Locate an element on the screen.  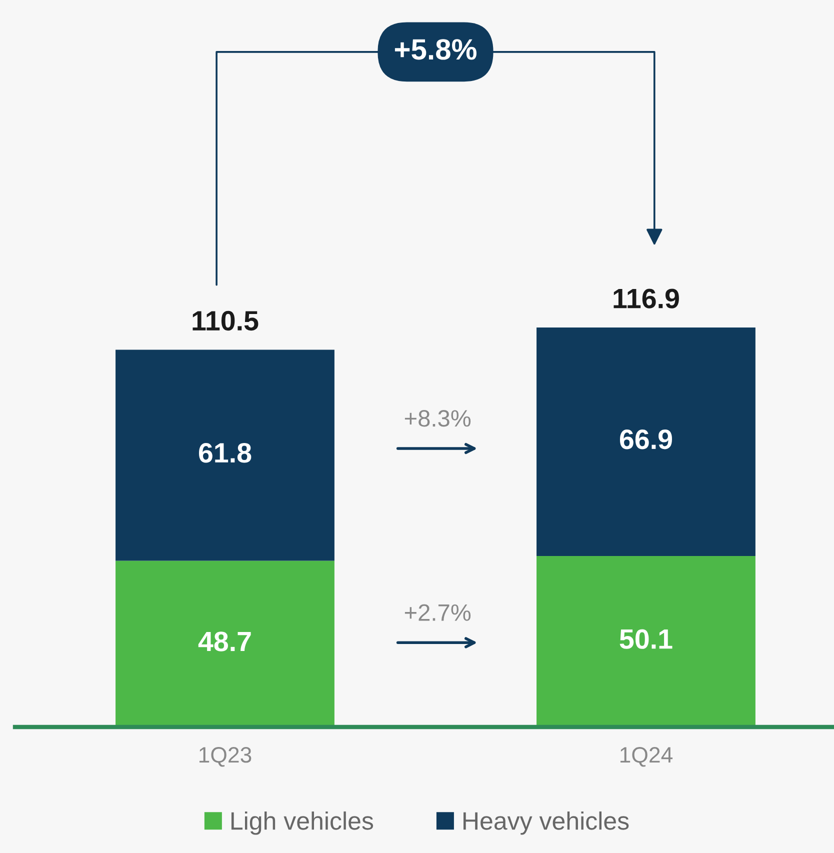
data-label: 66.9 is located at coordinates (646, 440).